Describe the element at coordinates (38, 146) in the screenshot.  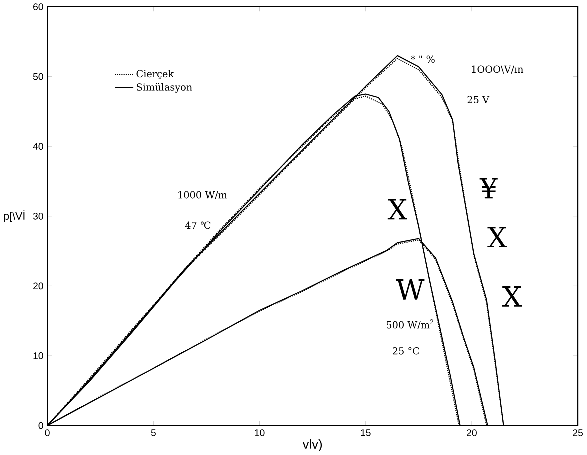
I see `y-tick-label: 40` at that location.